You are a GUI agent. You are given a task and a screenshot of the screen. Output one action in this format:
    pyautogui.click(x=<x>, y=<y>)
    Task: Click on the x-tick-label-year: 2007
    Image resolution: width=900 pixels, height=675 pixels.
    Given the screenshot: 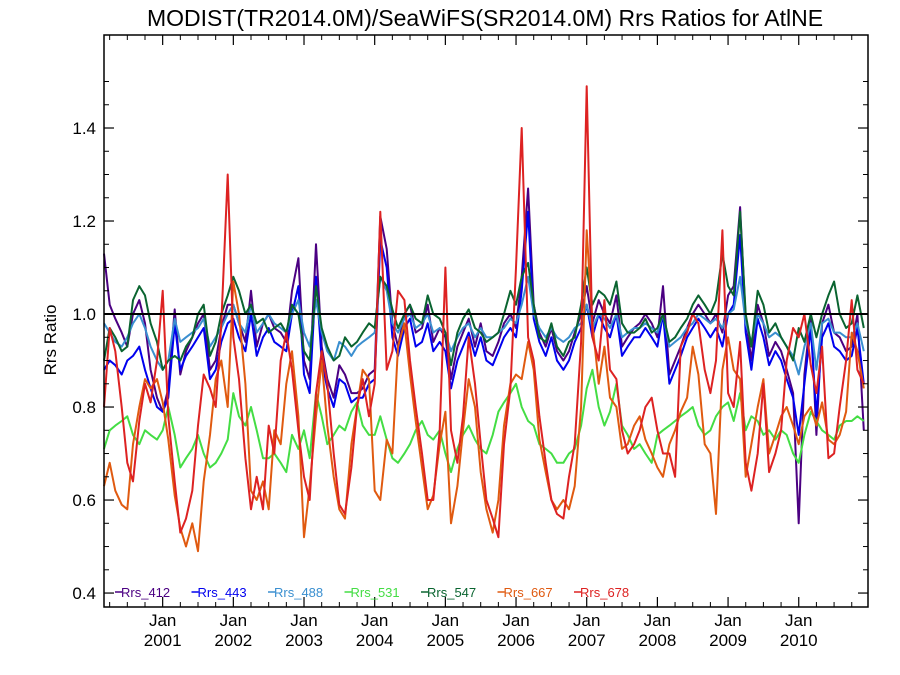 What is the action you would take?
    pyautogui.click(x=587, y=640)
    